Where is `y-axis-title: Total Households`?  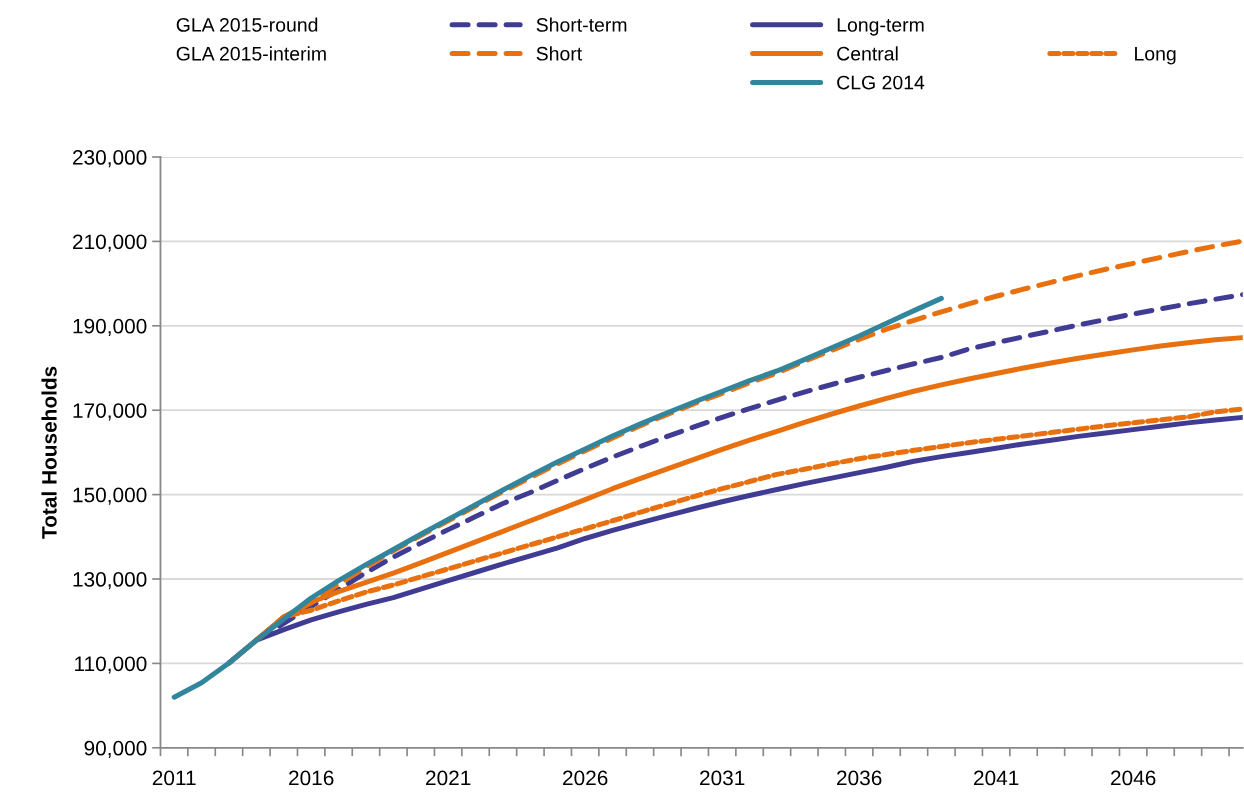
y-axis-title: Total Households is located at coordinates (49, 452).